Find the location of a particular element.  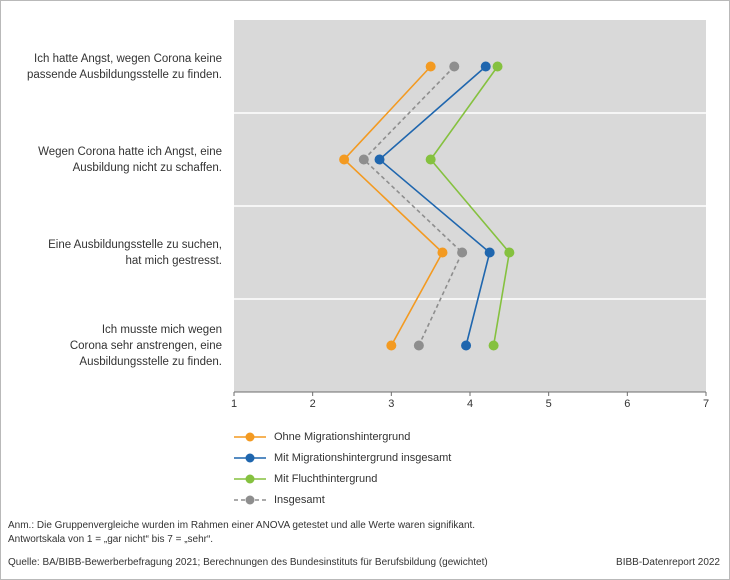

legend-item-flucht: Mit Fluchthintergrund is located at coordinates (341, 478).